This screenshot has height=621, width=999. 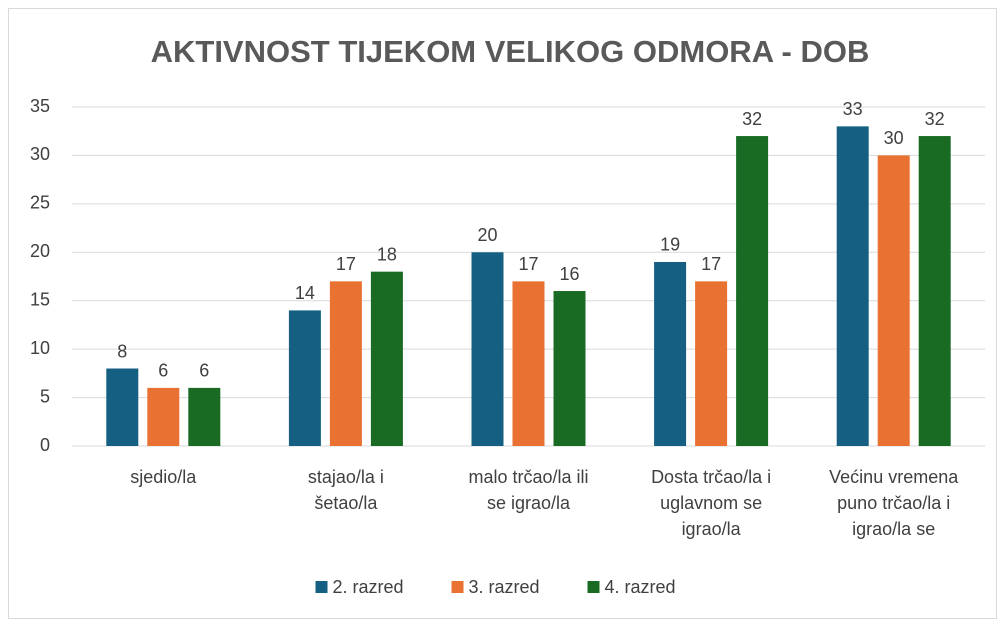 What do you see at coordinates (368, 587) in the screenshot?
I see `legend-label: 2. razred` at bounding box center [368, 587].